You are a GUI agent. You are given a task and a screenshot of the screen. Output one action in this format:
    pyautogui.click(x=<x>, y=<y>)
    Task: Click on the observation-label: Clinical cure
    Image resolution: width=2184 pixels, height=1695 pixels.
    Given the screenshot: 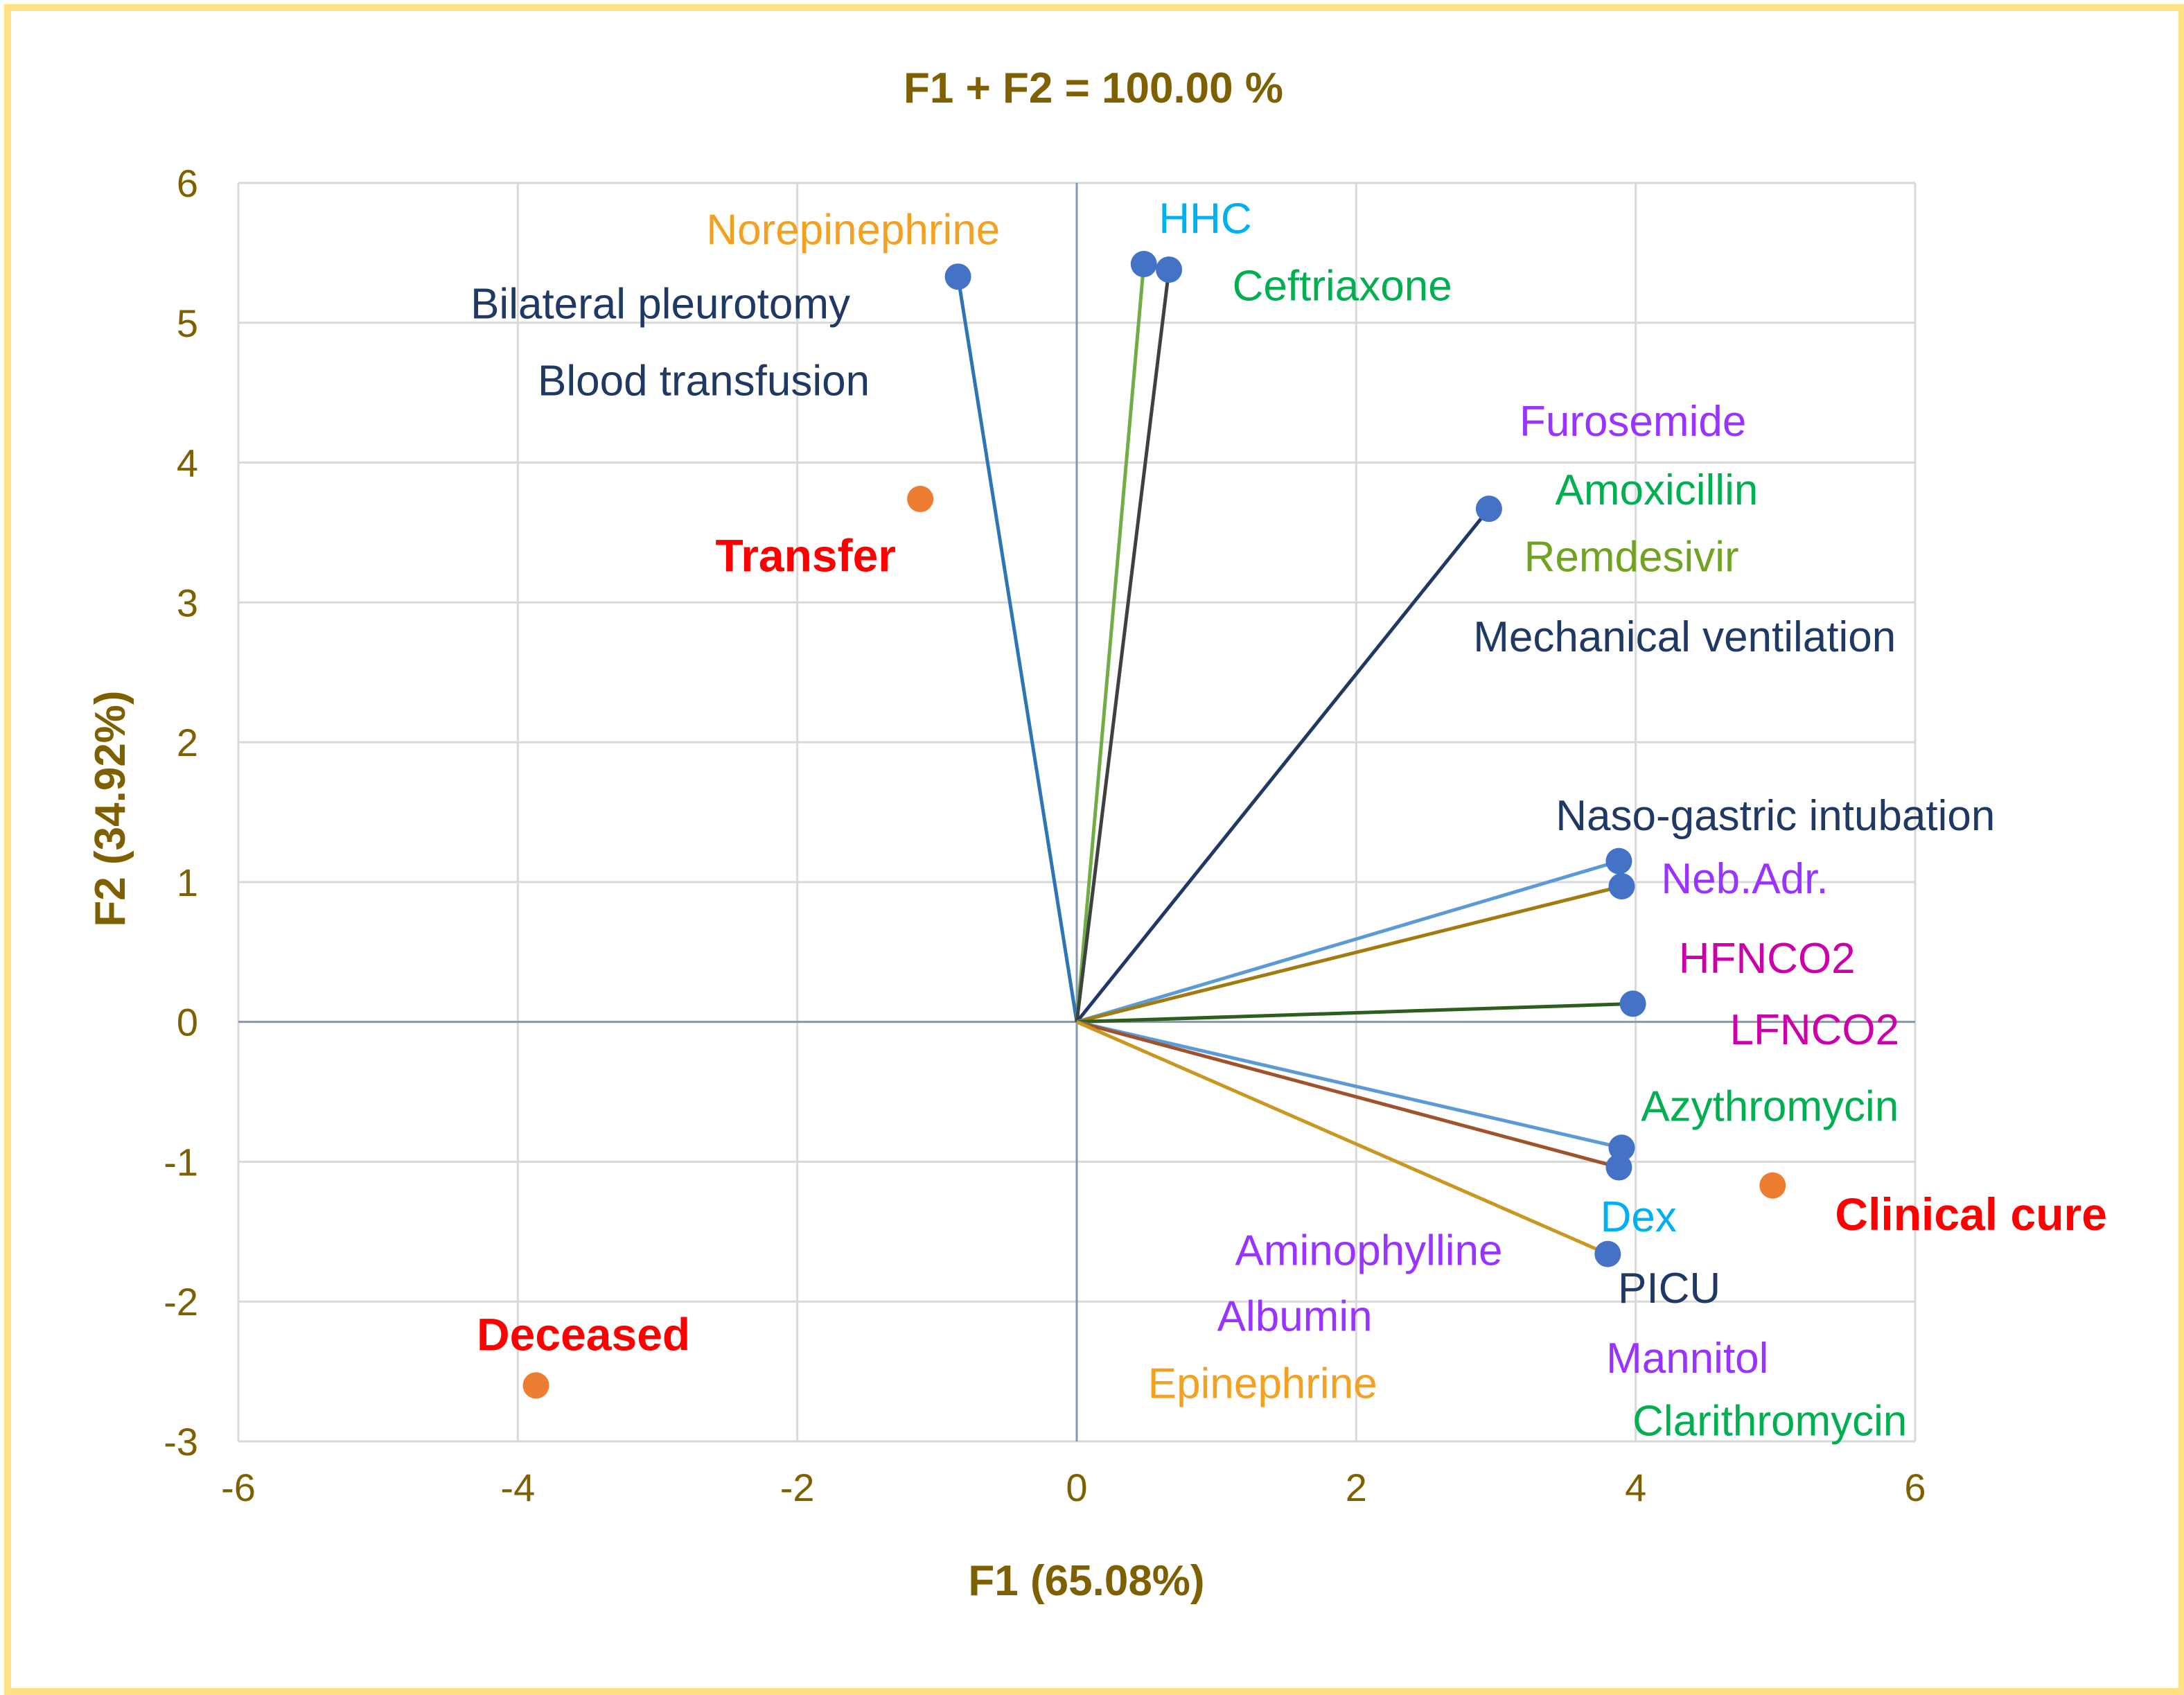 What is the action you would take?
    pyautogui.click(x=1971, y=1214)
    